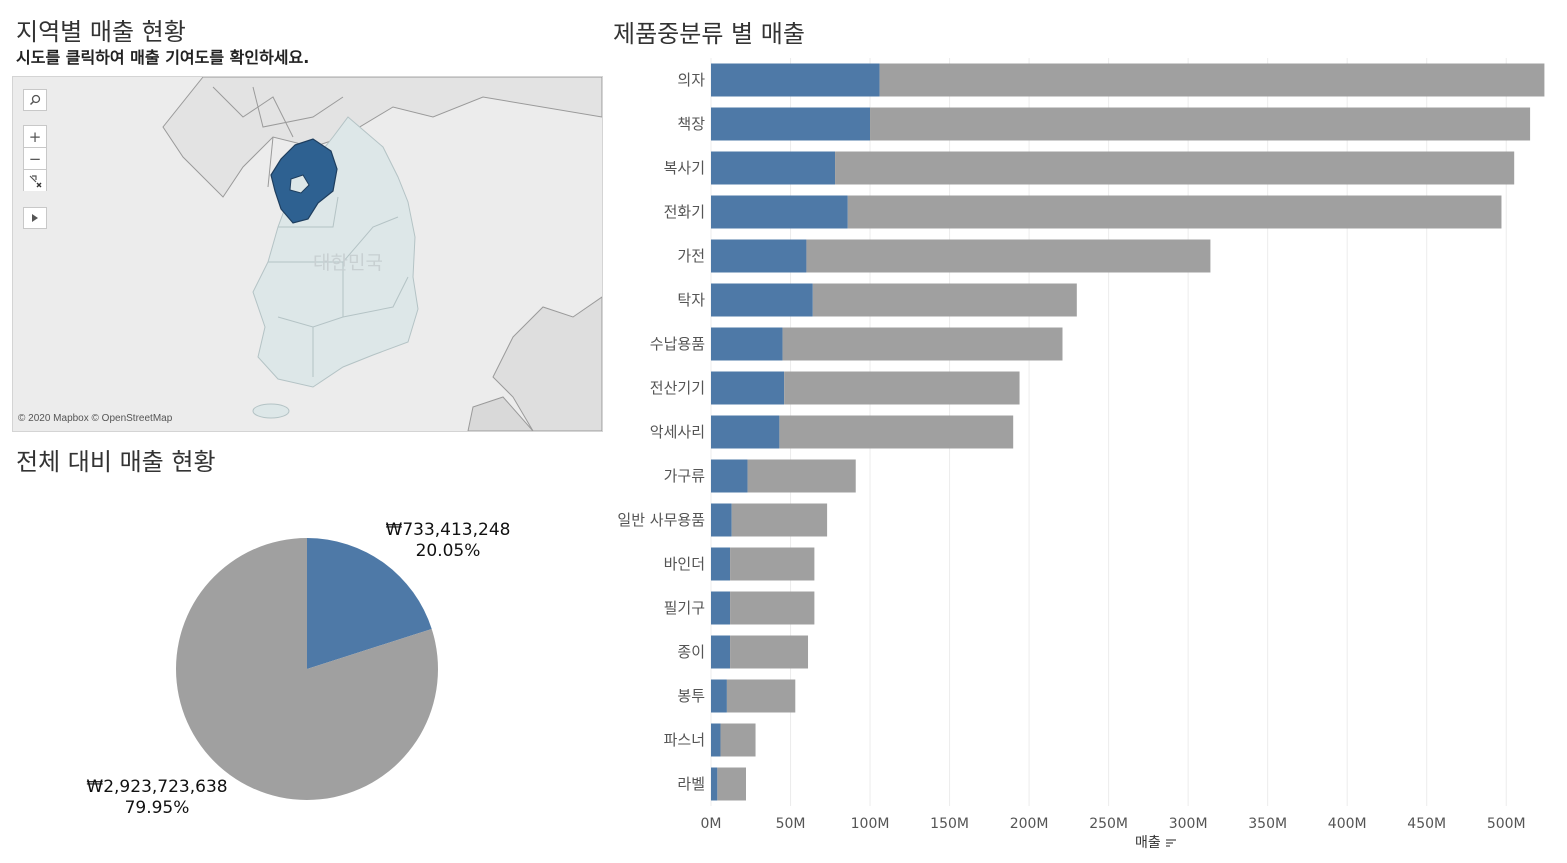 The image size is (1567, 863). I want to click on y-category-label: 라벨, so click(691, 784).